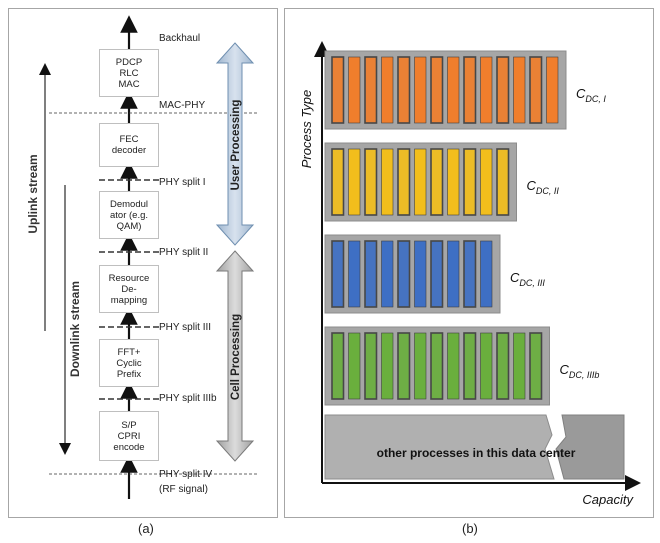  Describe the element at coordinates (182, 182) in the screenshot. I see `split-label-phy-i: PHY split I` at that location.